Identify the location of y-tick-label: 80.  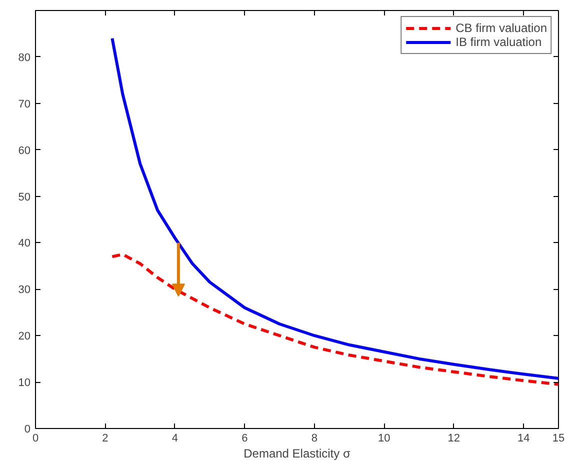
(24, 58).